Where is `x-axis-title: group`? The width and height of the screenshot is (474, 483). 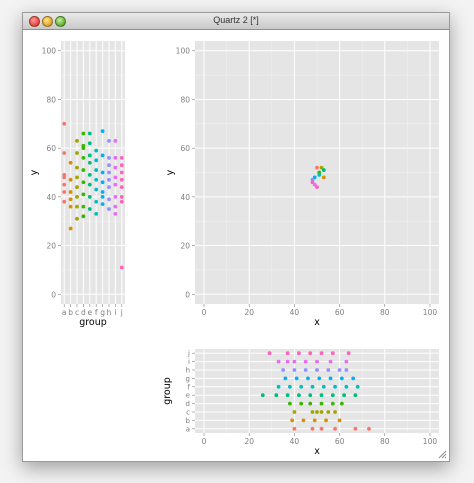 x-axis-title: group is located at coordinates (93, 322).